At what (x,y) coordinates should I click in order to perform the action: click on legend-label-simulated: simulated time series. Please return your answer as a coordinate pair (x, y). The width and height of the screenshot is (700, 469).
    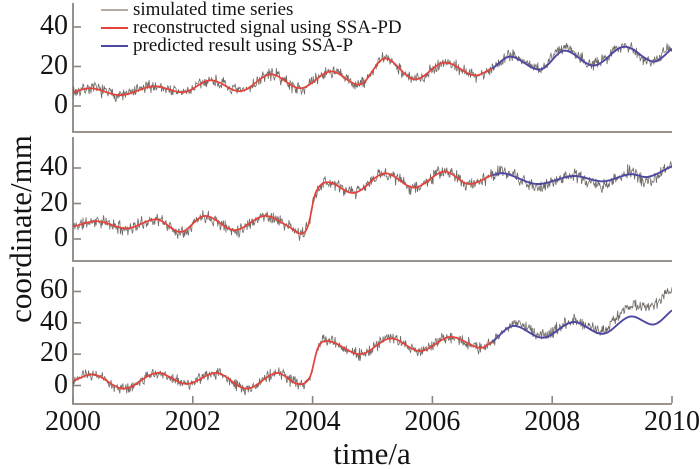
    Looking at the image, I should click on (213, 10).